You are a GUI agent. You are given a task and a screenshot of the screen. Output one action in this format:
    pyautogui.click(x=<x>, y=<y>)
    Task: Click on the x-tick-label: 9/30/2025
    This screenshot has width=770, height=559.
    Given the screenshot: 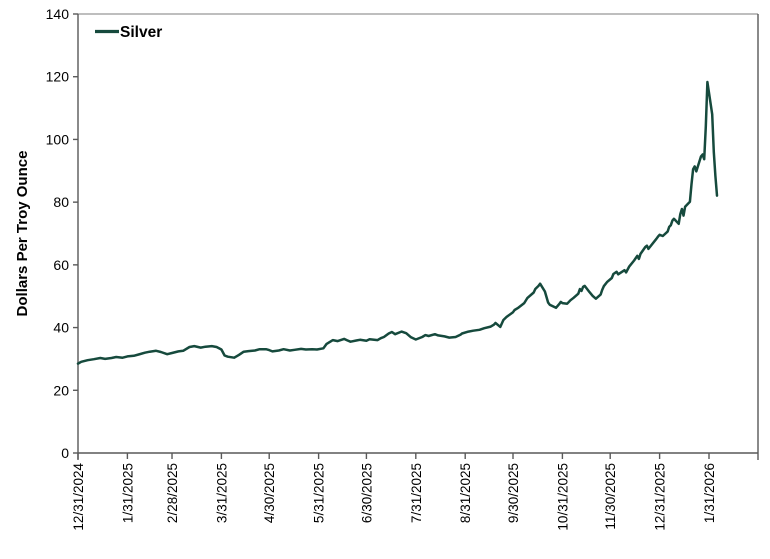 What is the action you would take?
    pyautogui.click(x=513, y=493)
    